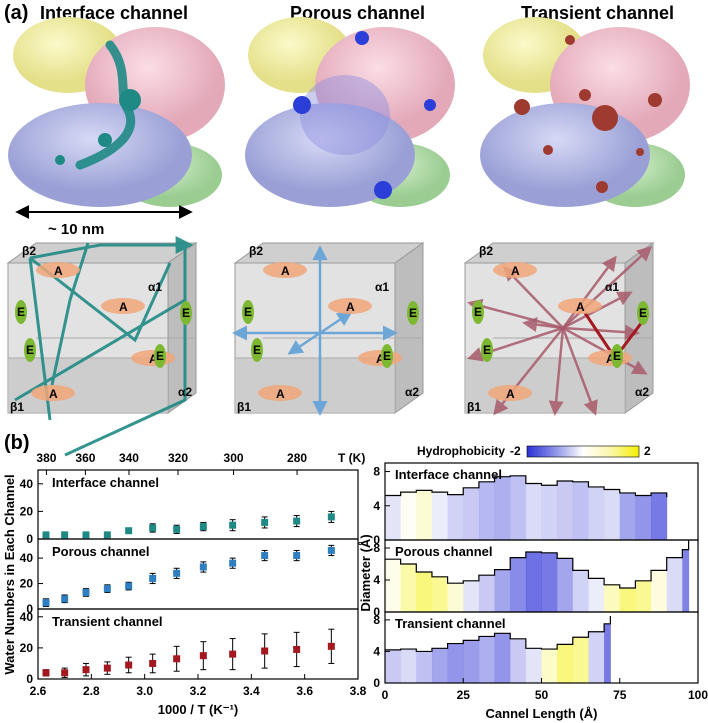 Image resolution: width=708 pixels, height=723 pixels. What do you see at coordinates (612, 287) in the screenshot?
I see `alpha1-label: α1` at bounding box center [612, 287].